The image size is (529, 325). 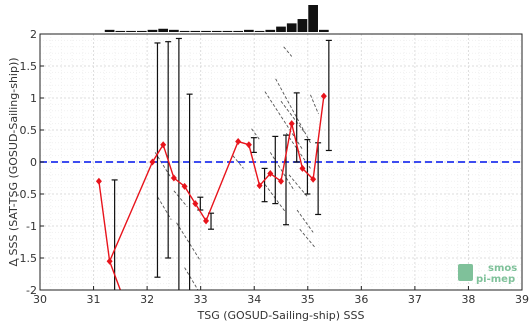 What do you see at coordinates (281, 296) in the screenshot?
I see `x-axis-ticks: 30 31 32 33 34 35 36 37 38 39` at bounding box center [281, 296].